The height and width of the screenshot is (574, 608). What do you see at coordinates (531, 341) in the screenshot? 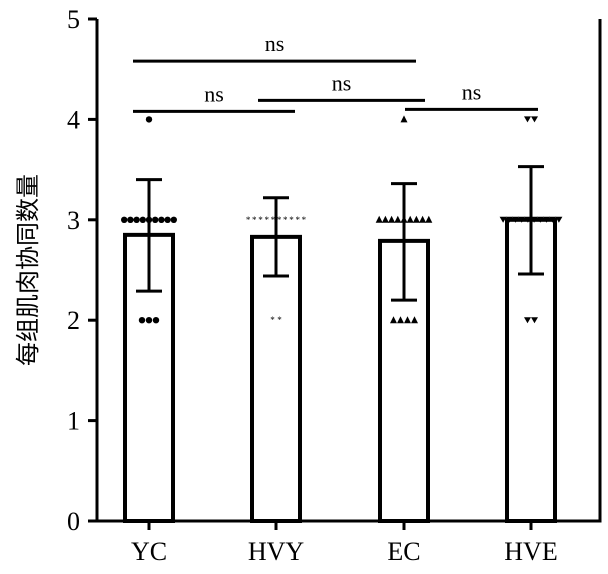
I see `bar-group-HVE: HVE` at bounding box center [531, 341].